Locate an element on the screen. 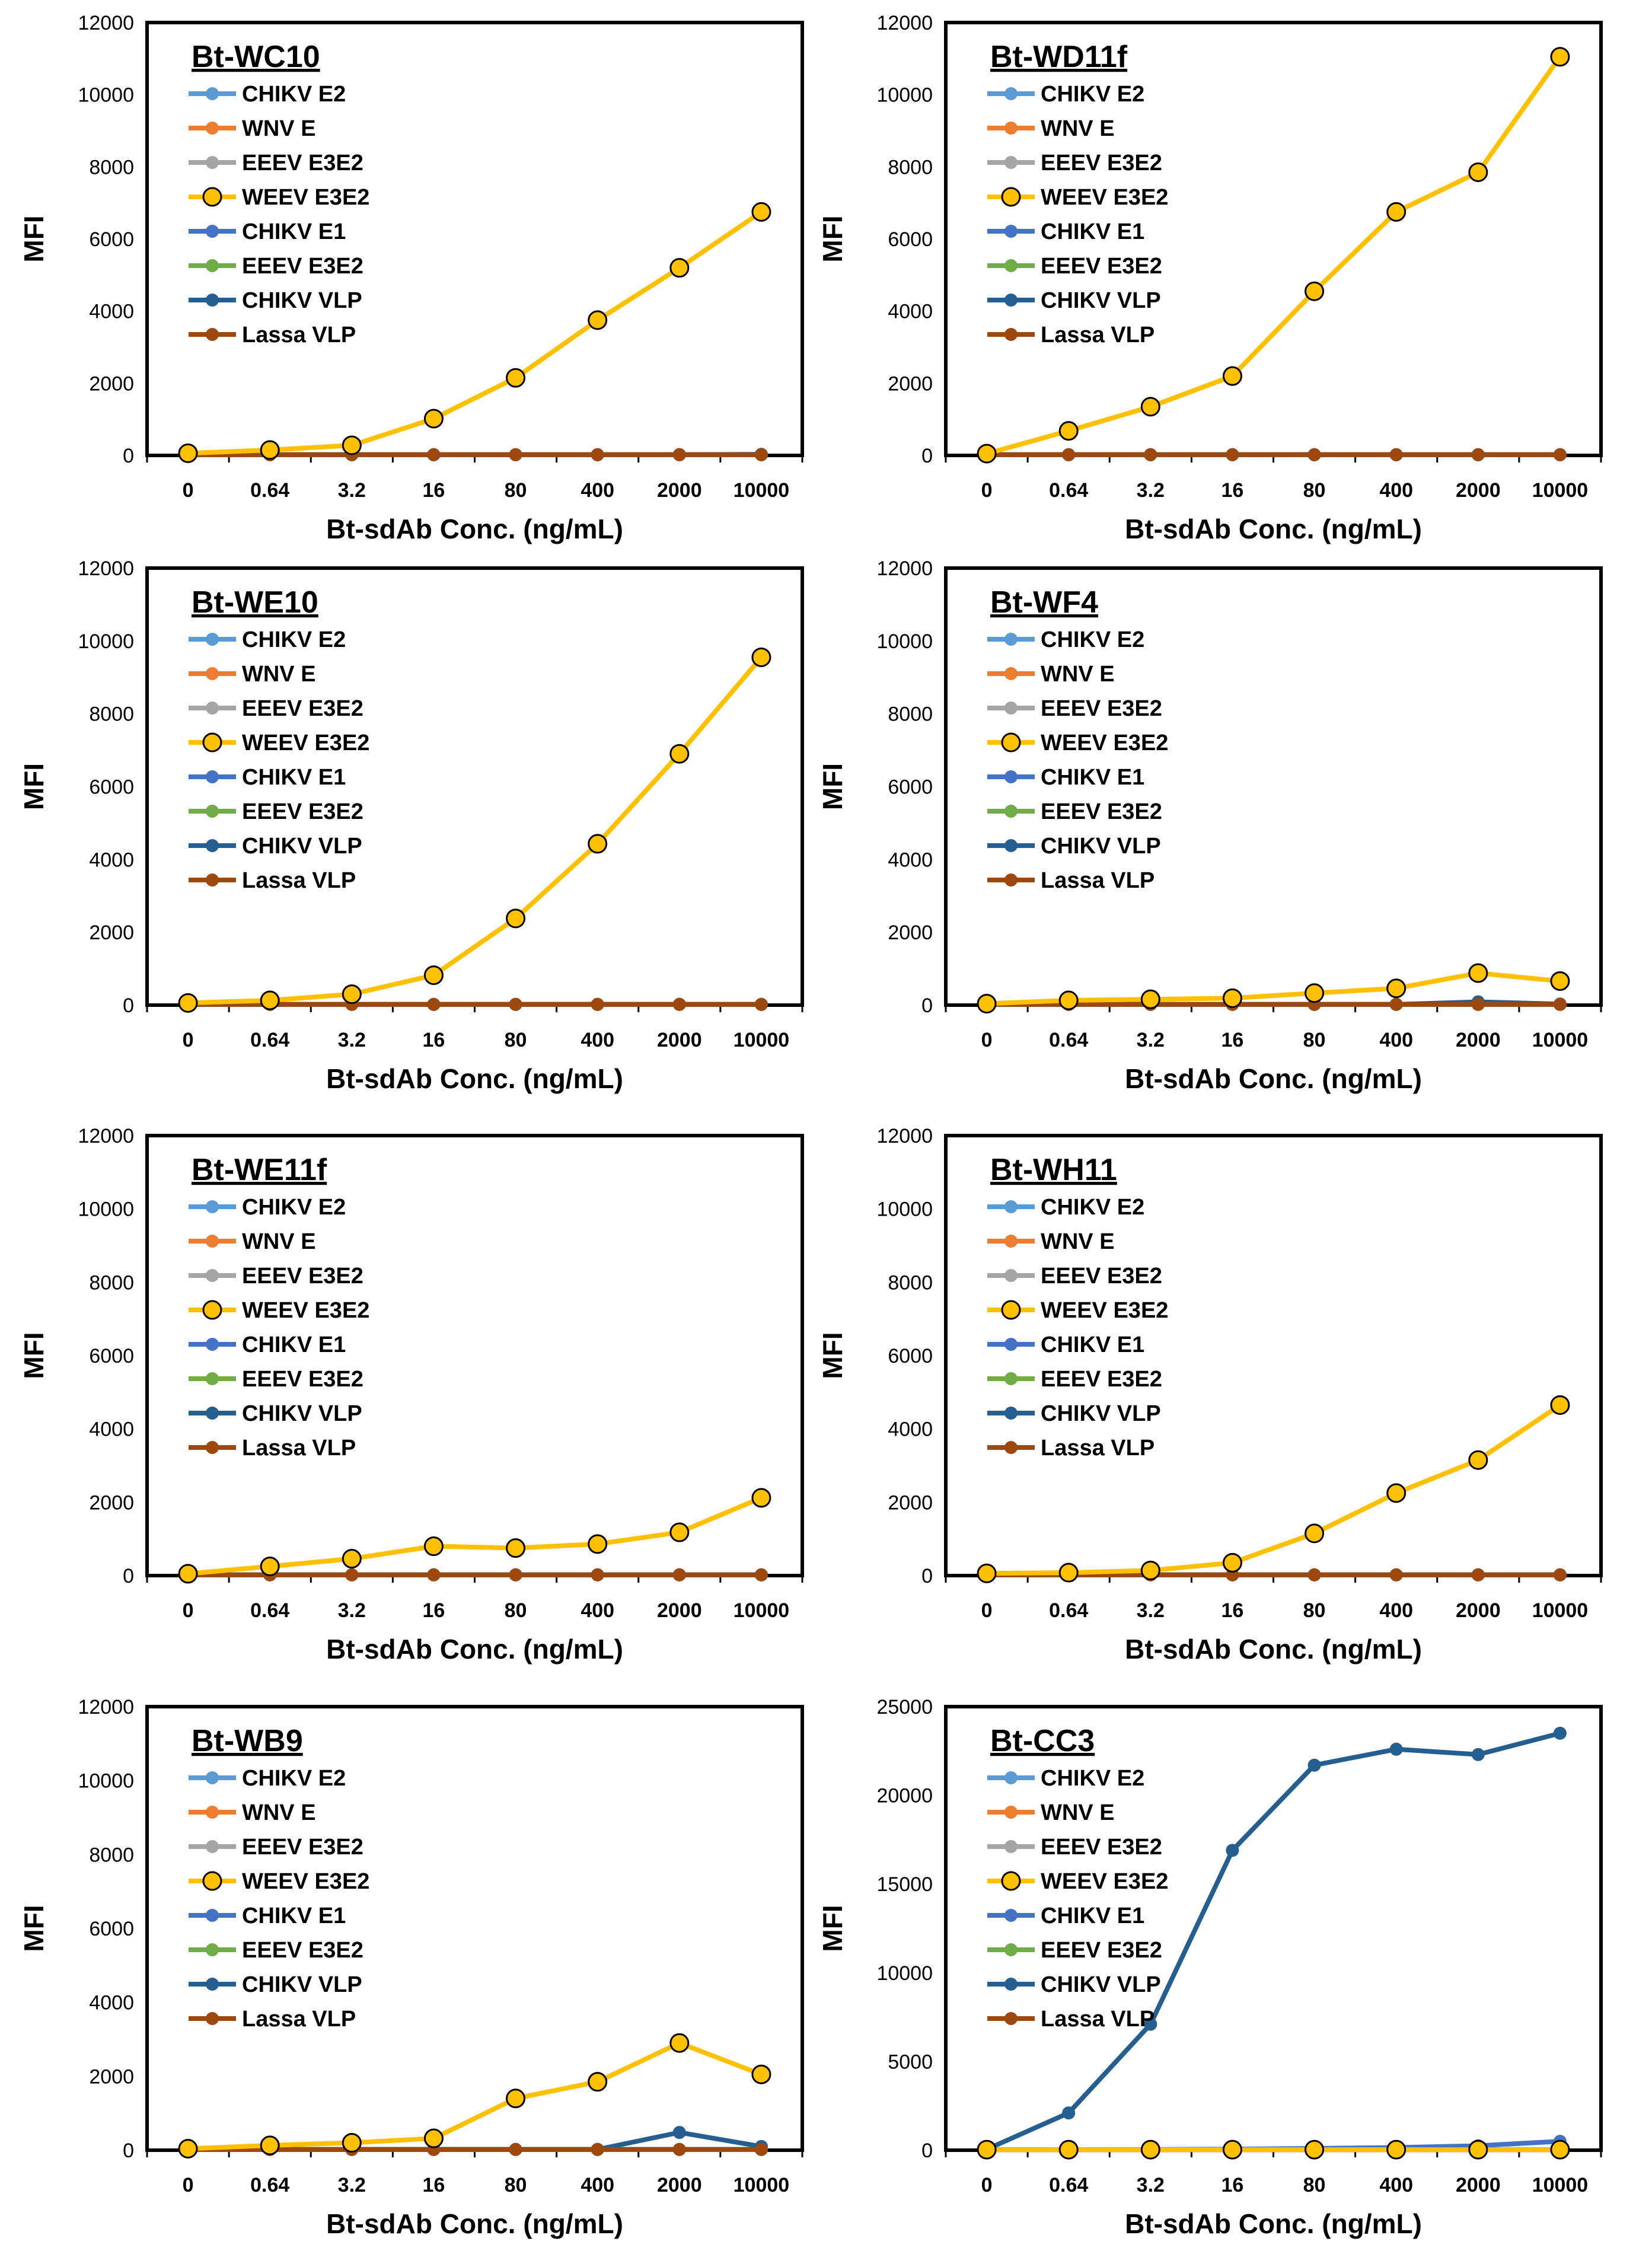 Image resolution: width=1652 pixels, height=2251 pixels. x-tick-label: 80 is located at coordinates (1314, 1040).